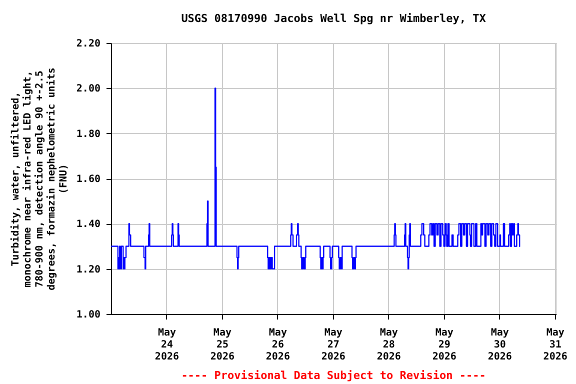 This screenshot has height=384, width=576. Describe the element at coordinates (88, 89) in the screenshot. I see `y-tick-label: 2.00` at that location.